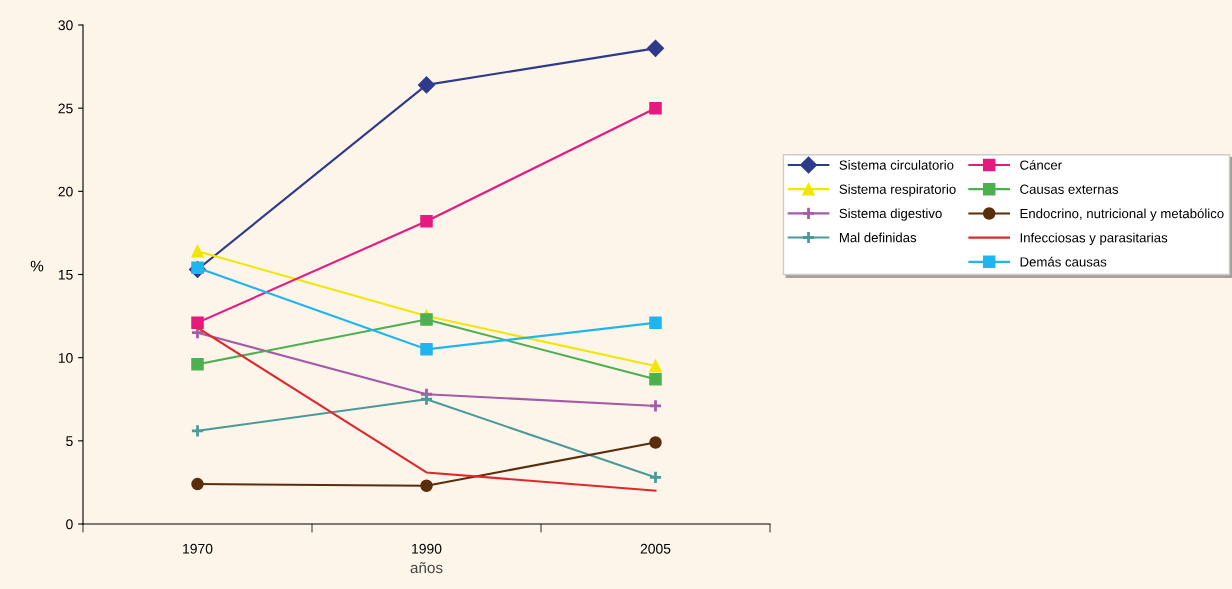 The image size is (1232, 589). Describe the element at coordinates (1041, 164) in the screenshot. I see `legend-label: Cáncer` at that location.